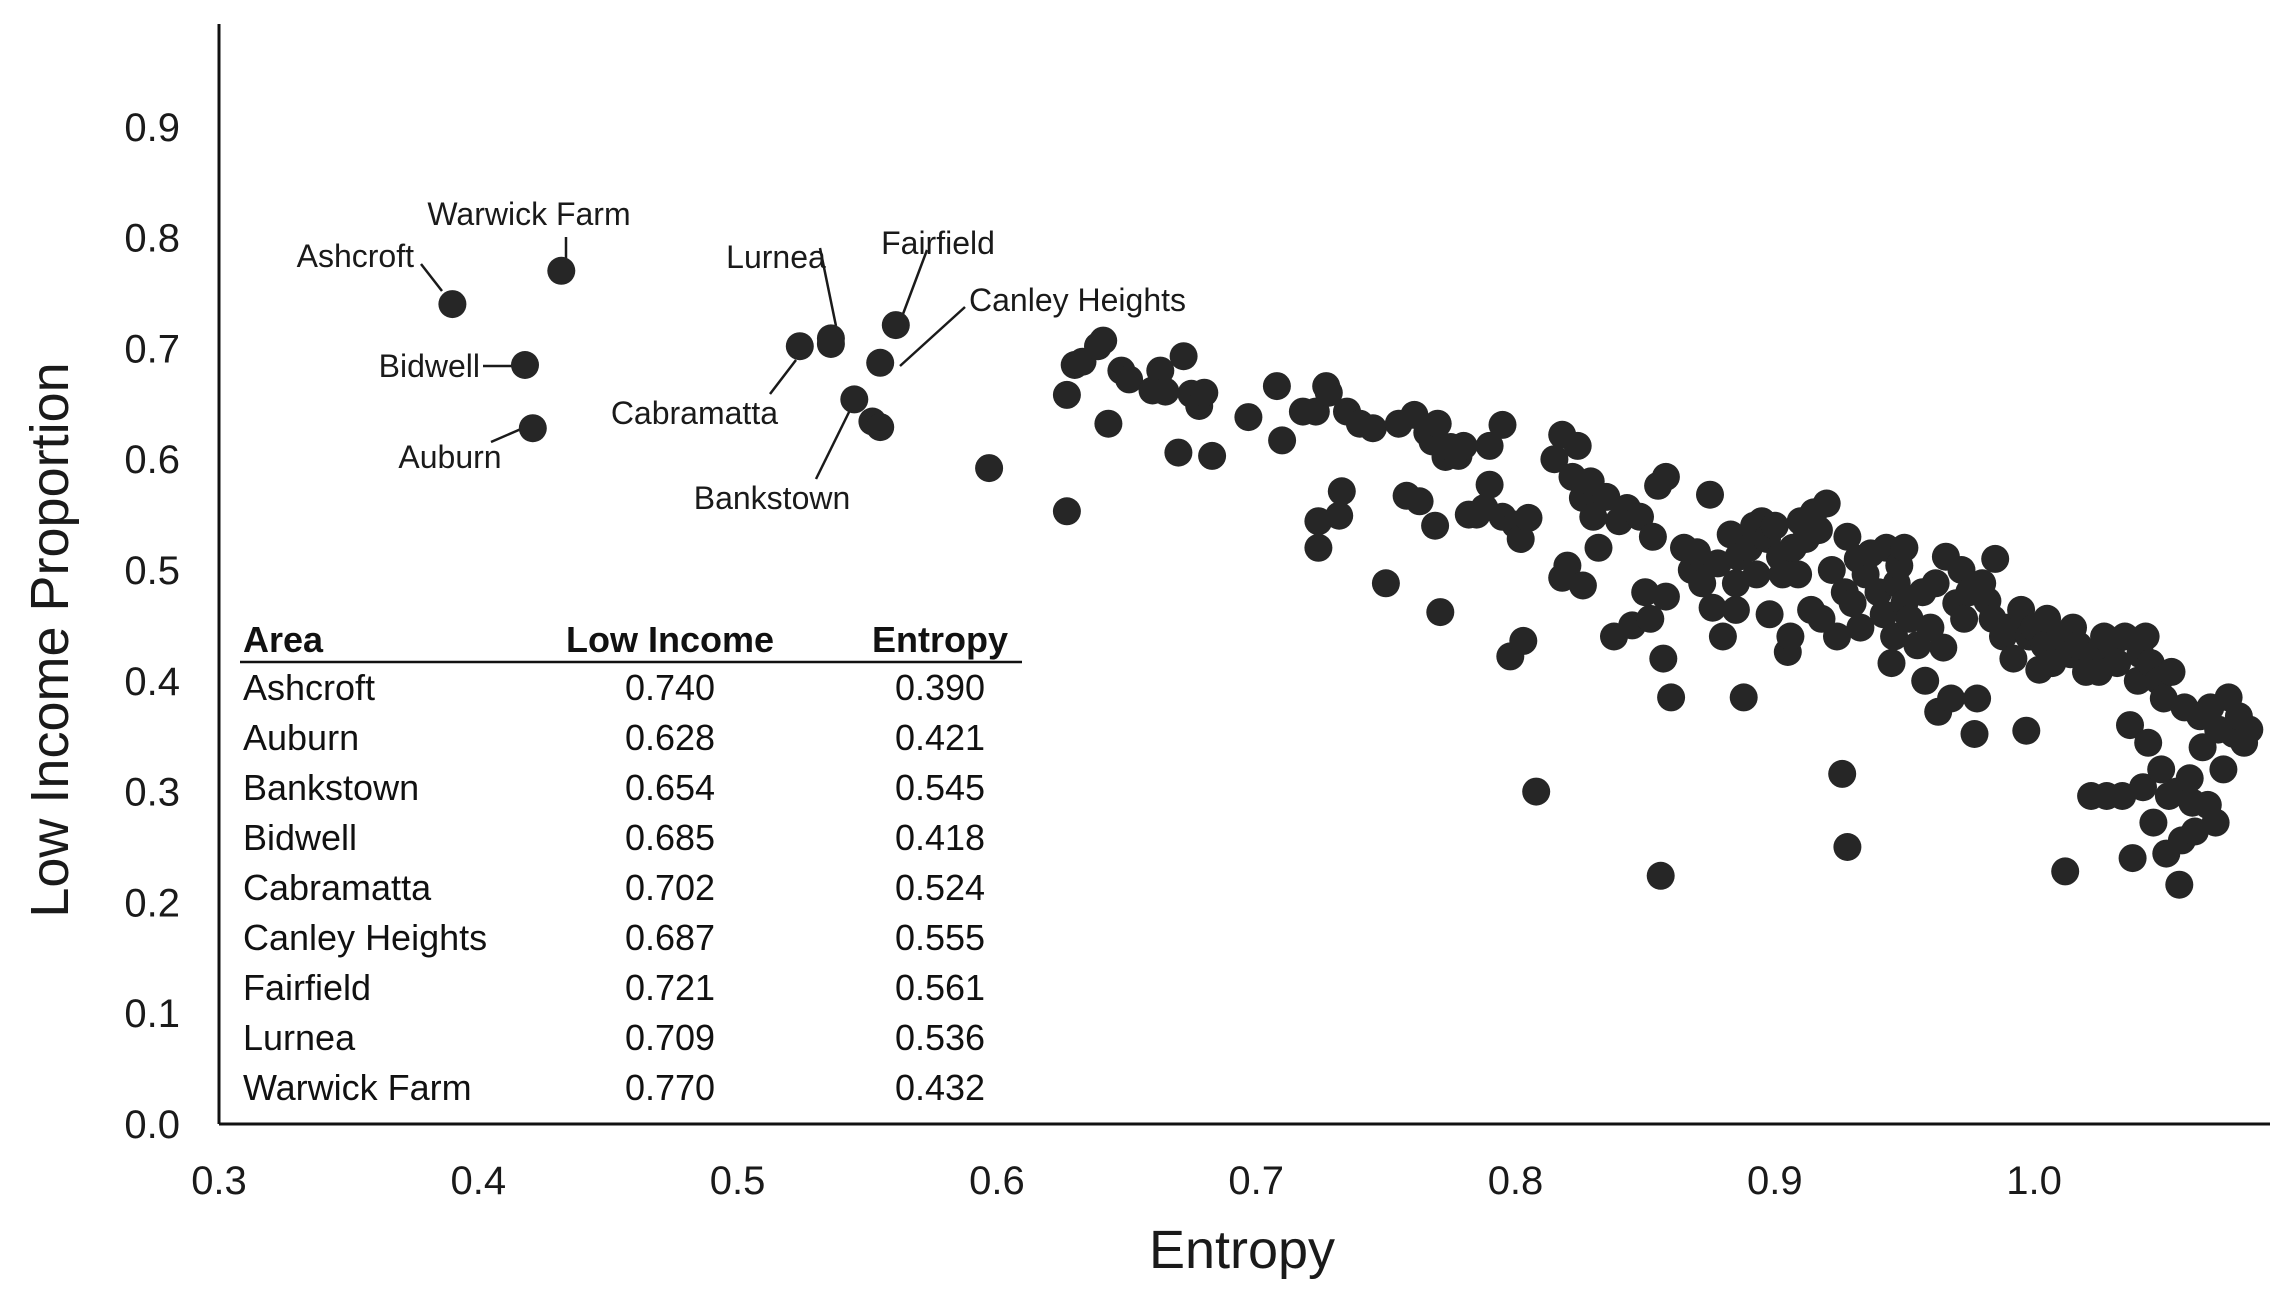  What do you see at coordinates (337, 887) in the screenshot?
I see `table-cell: Cabramatta` at bounding box center [337, 887].